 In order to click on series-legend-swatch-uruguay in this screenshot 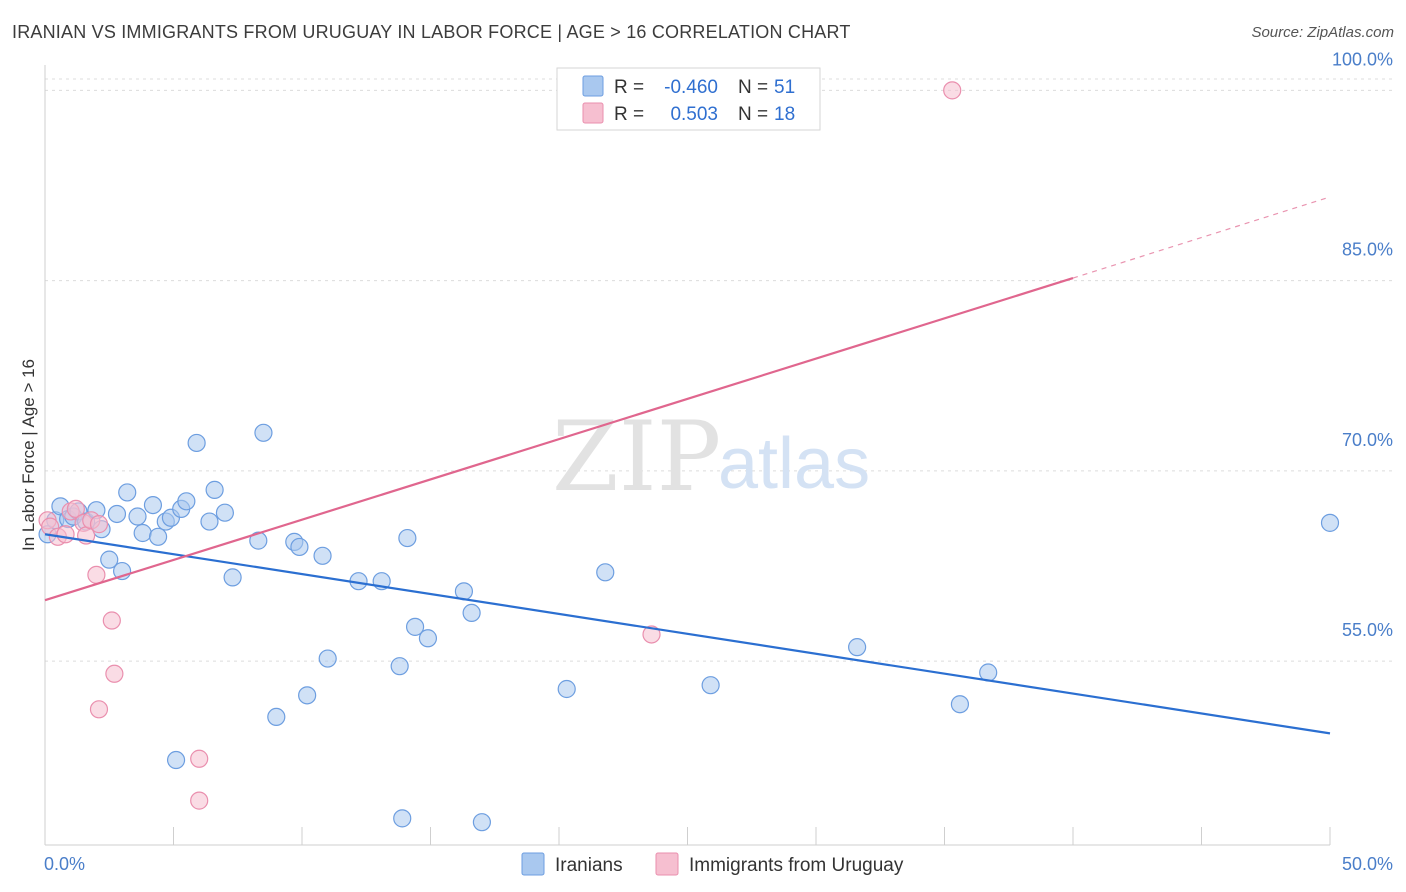, I will do `click(667, 864)`.